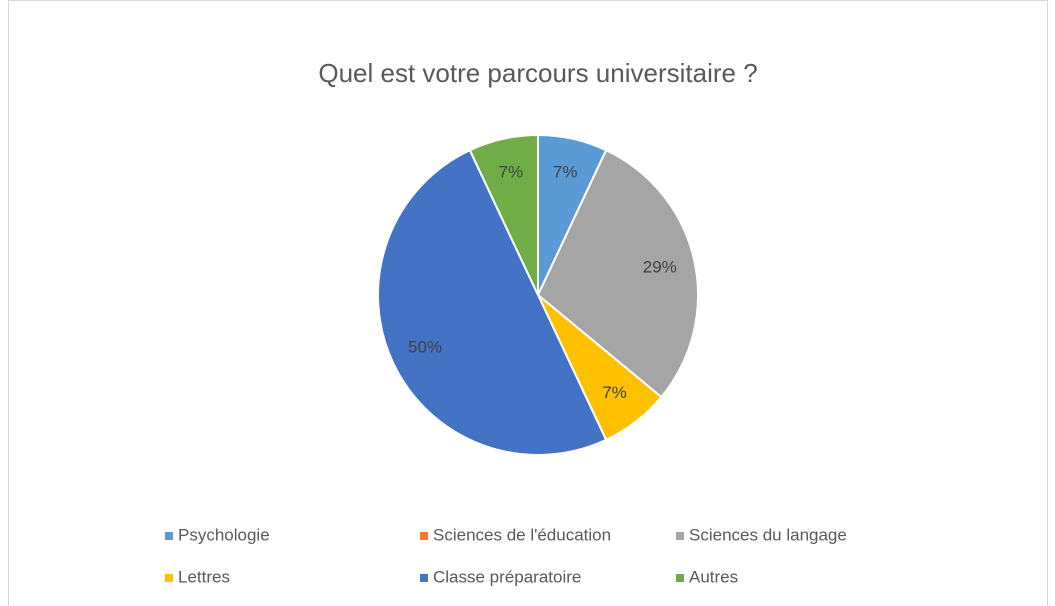 The height and width of the screenshot is (606, 1055). What do you see at coordinates (425, 347) in the screenshot?
I see `data-label: 50%` at bounding box center [425, 347].